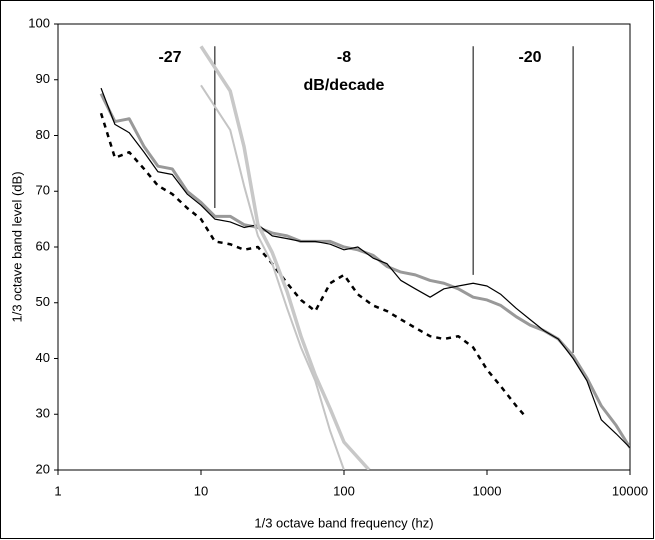 Image resolution: width=655 pixels, height=540 pixels. Describe the element at coordinates (43, 134) in the screenshot. I see `y-tick-label: 80` at that location.